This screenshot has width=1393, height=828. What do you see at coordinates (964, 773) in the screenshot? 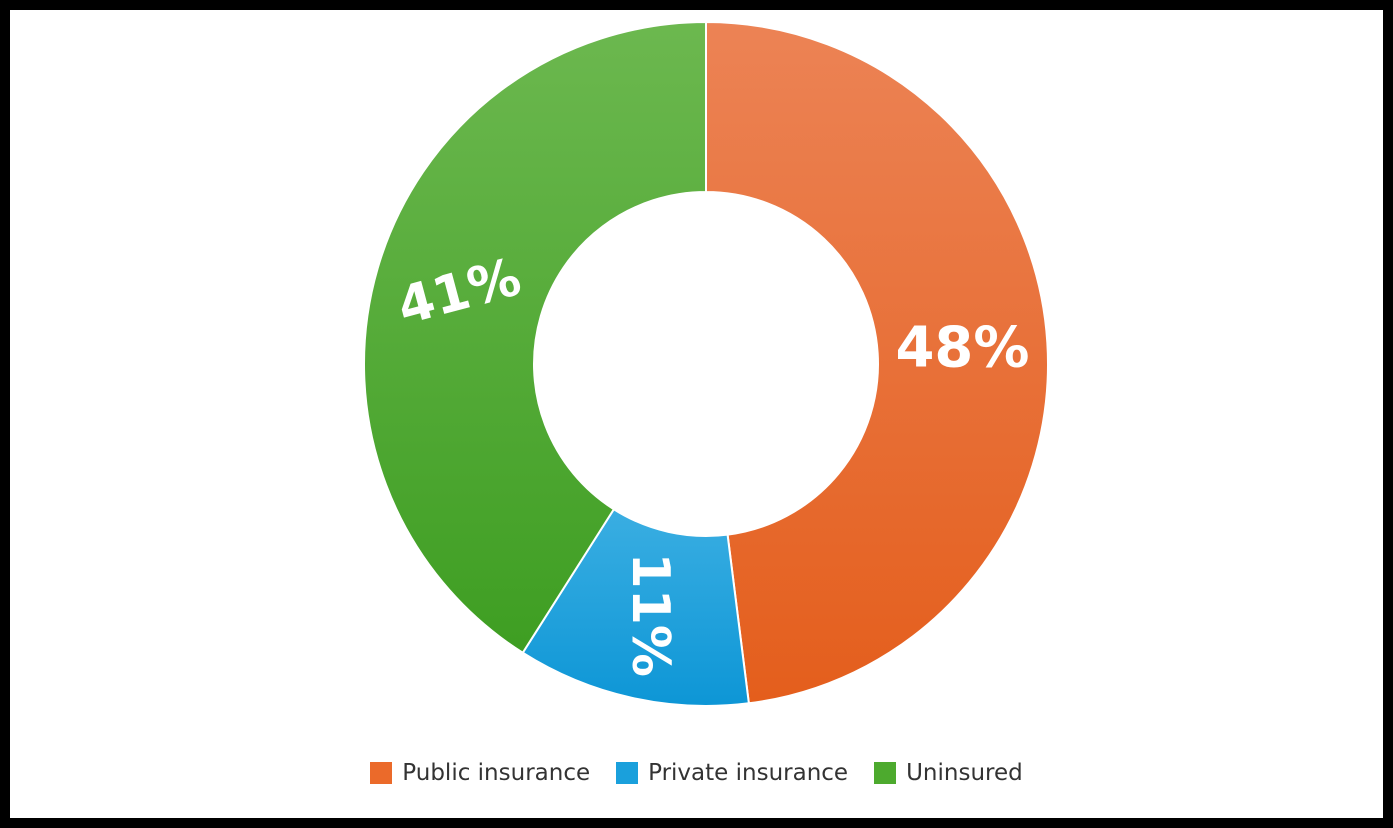
I see `legend-label-uninsured: Uninsured` at bounding box center [964, 773].